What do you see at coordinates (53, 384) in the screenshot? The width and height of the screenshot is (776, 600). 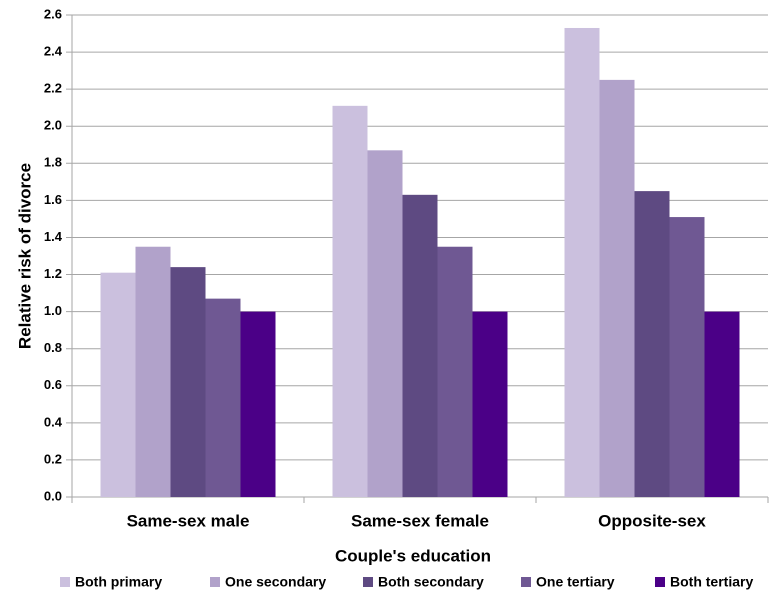 I see `y-tick-label: 0.6` at bounding box center [53, 384].